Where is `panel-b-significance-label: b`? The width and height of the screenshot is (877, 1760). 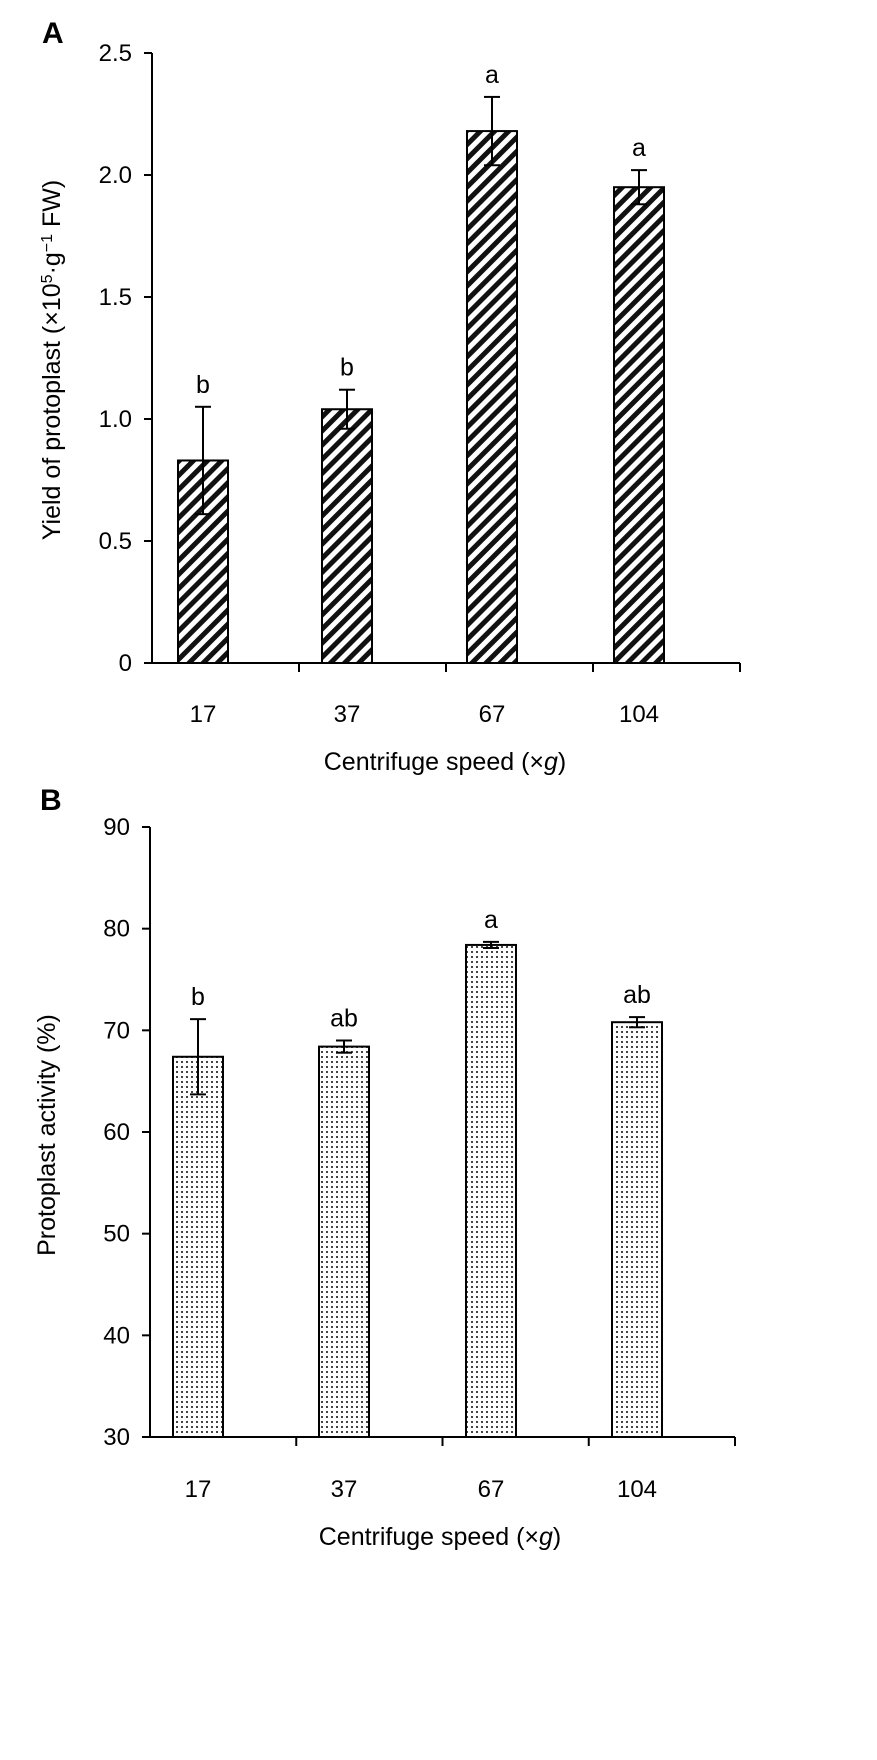 panel-b-significance-label: b is located at coordinates (198, 997).